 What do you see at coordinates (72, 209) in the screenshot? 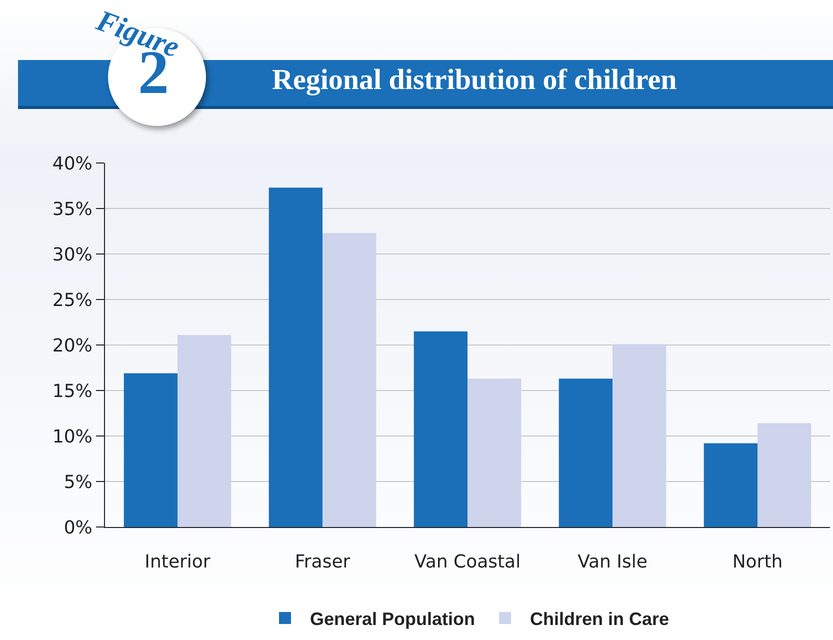
I see `y-tick-label: 35%` at bounding box center [72, 209].